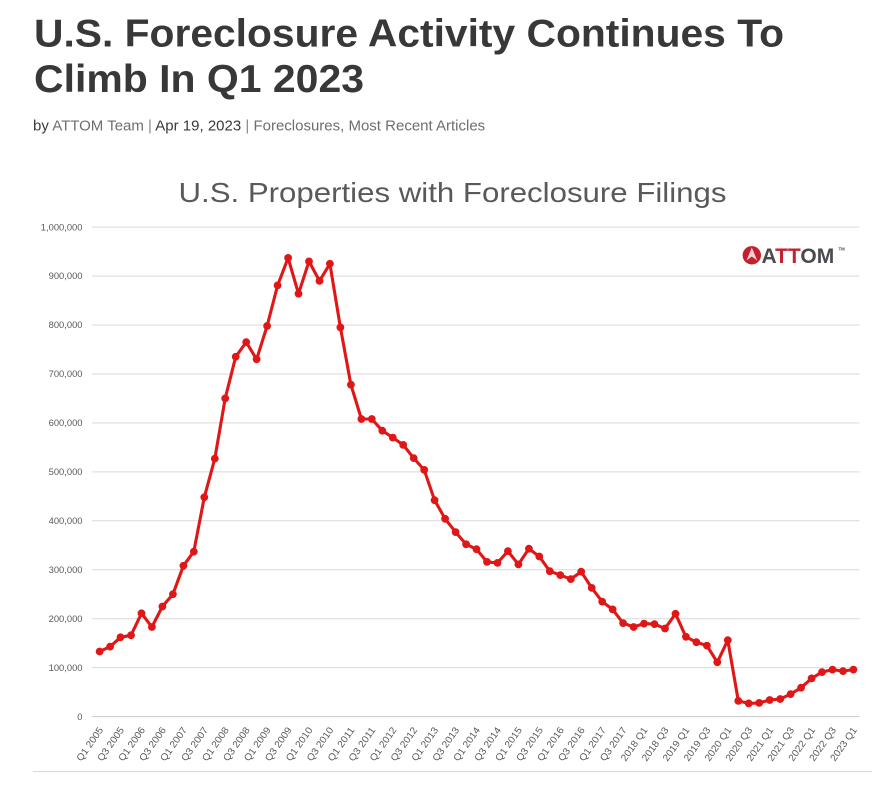  What do you see at coordinates (66, 471) in the screenshot?
I see `svg-text: 500,000` at bounding box center [66, 471].